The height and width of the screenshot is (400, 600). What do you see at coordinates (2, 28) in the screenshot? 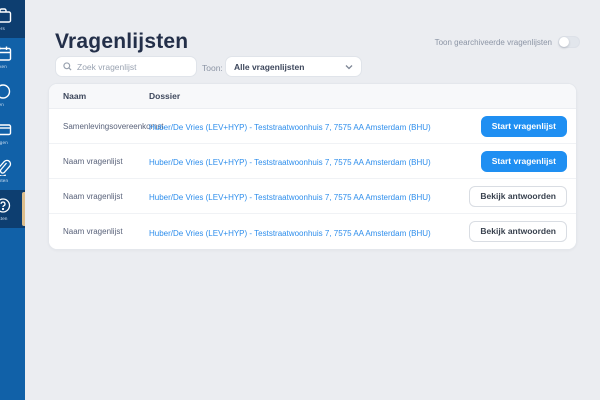
I see `sidebar-item-label: ssiers` at bounding box center [2, 28].